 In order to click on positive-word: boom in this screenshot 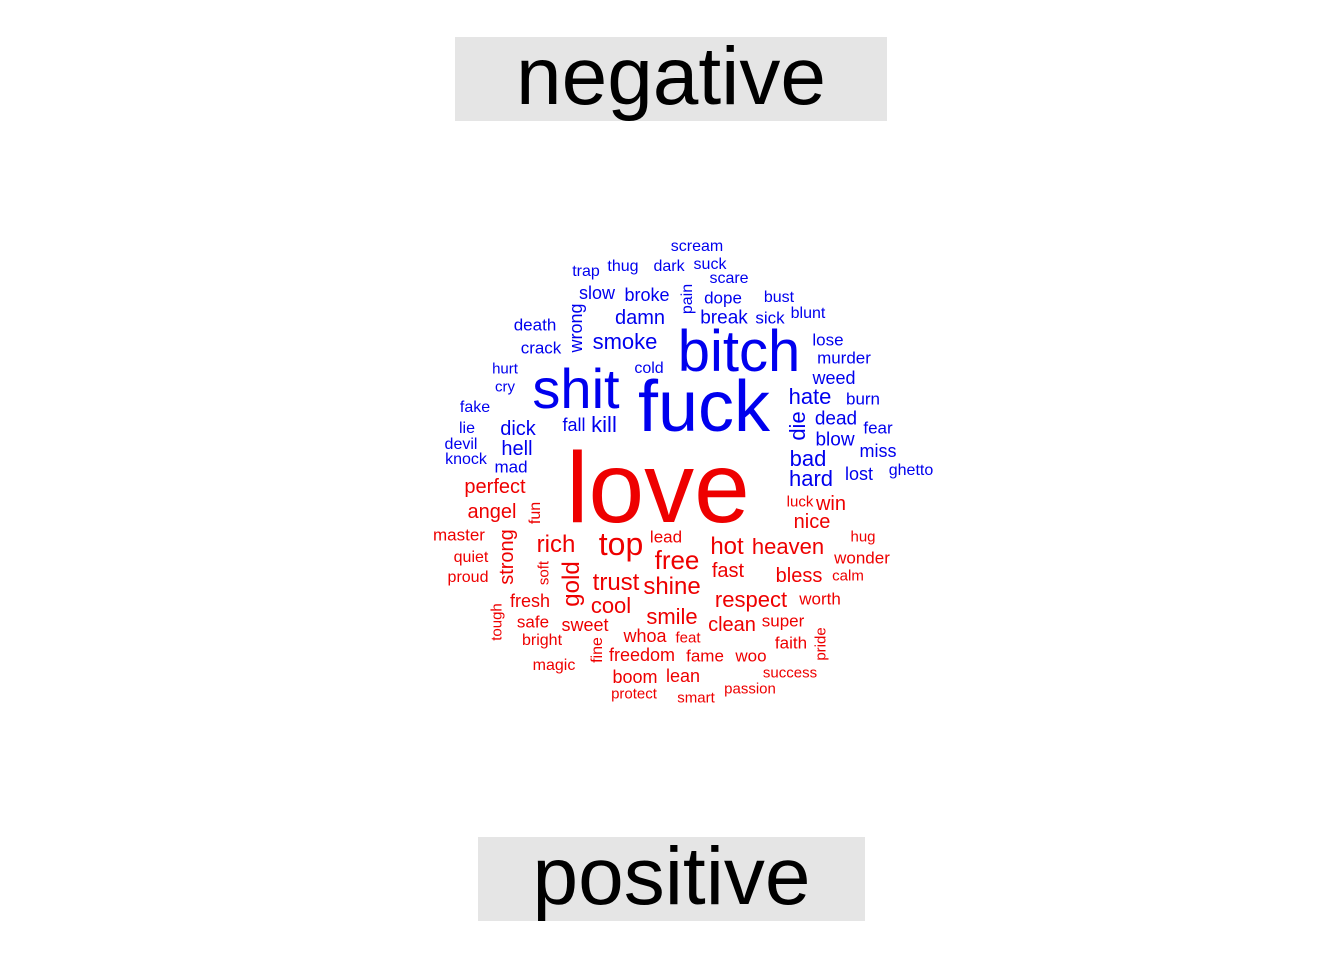, I will do `click(635, 677)`.